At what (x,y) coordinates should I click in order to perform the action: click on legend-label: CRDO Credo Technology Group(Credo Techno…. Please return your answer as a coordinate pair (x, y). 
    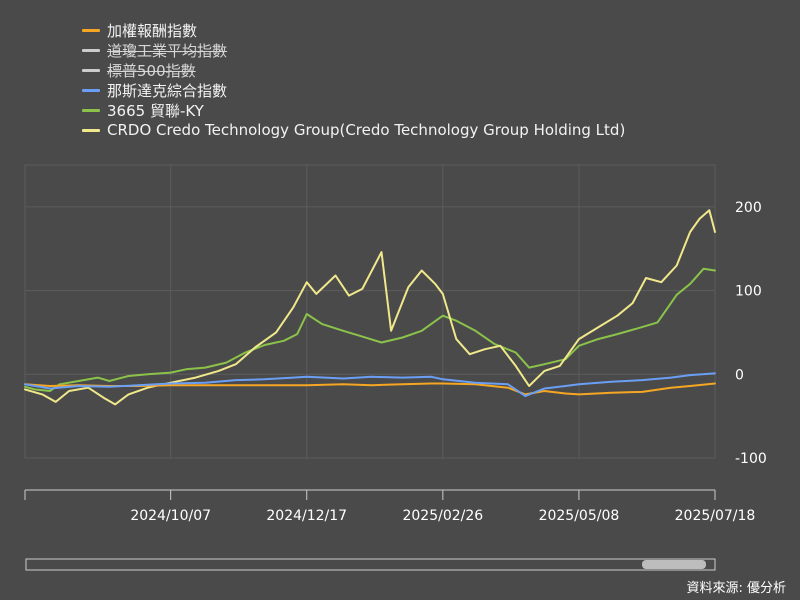
    Looking at the image, I should click on (366, 130).